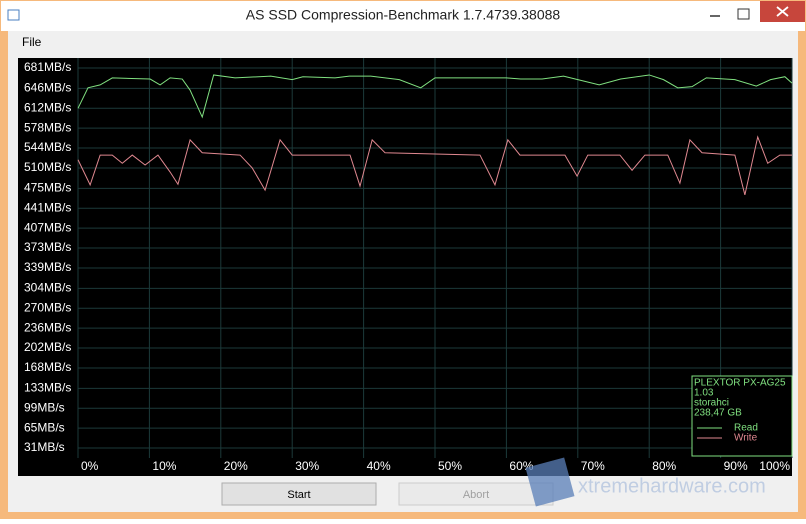 Image resolution: width=806 pixels, height=524 pixels. What do you see at coordinates (47, 247) in the screenshot?
I see `y-tick-label: 373MB/s` at bounding box center [47, 247].